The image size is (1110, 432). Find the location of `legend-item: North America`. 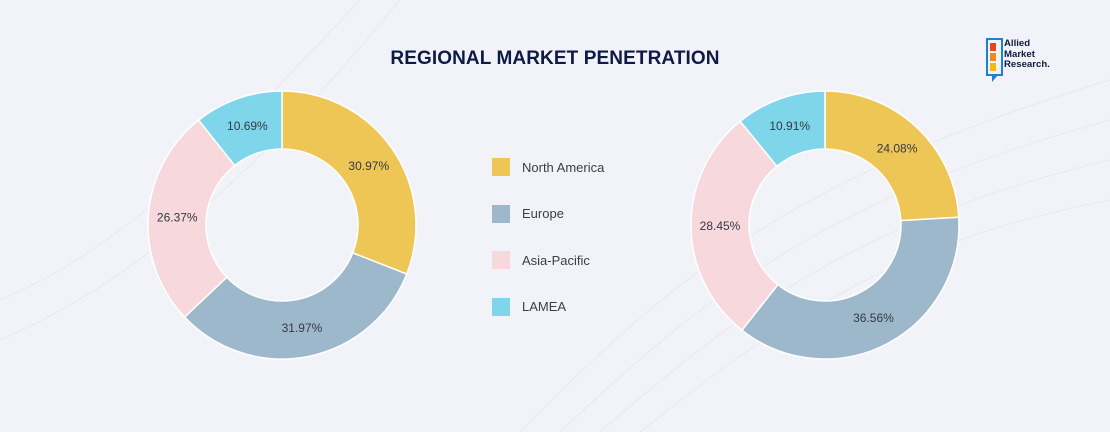

legend-item: North America is located at coordinates (548, 167).